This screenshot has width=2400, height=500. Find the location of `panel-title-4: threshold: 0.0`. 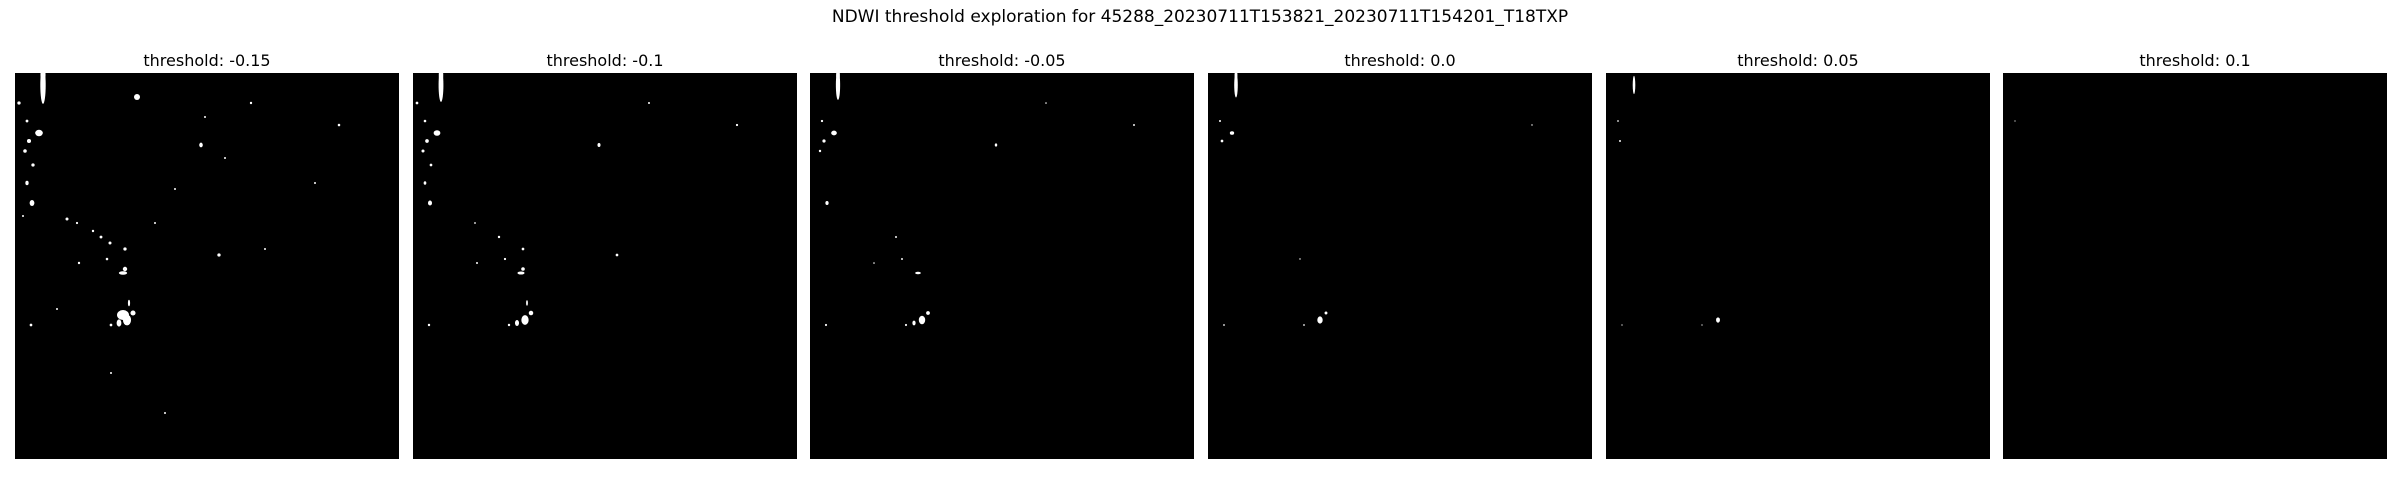

panel-title-4: threshold: 0.0 is located at coordinates (1400, 60).